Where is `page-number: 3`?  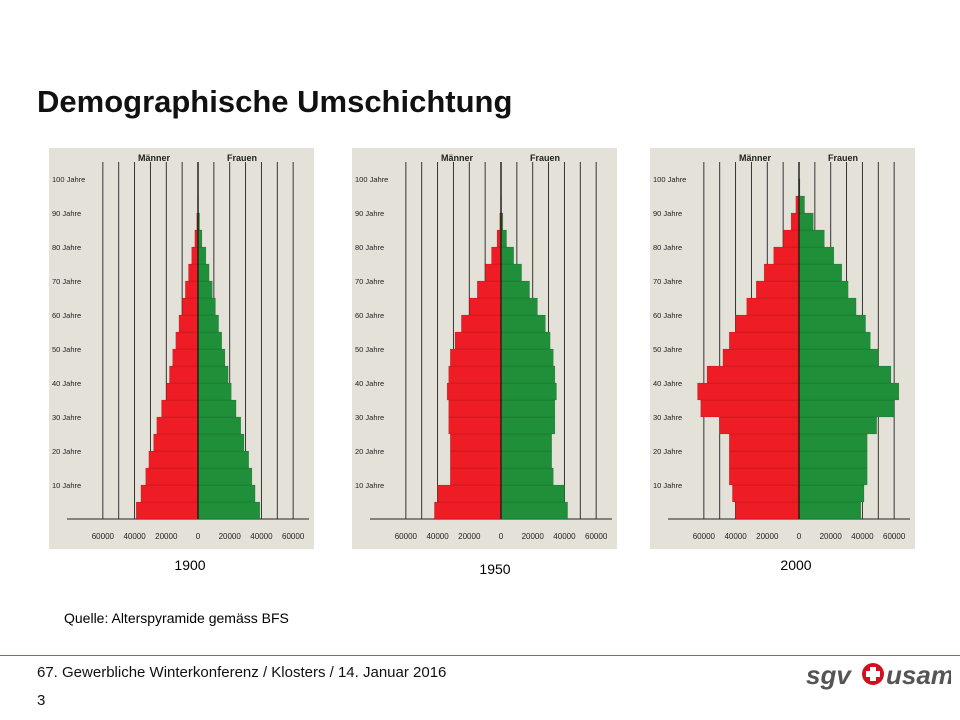
page-number: 3 is located at coordinates (41, 700).